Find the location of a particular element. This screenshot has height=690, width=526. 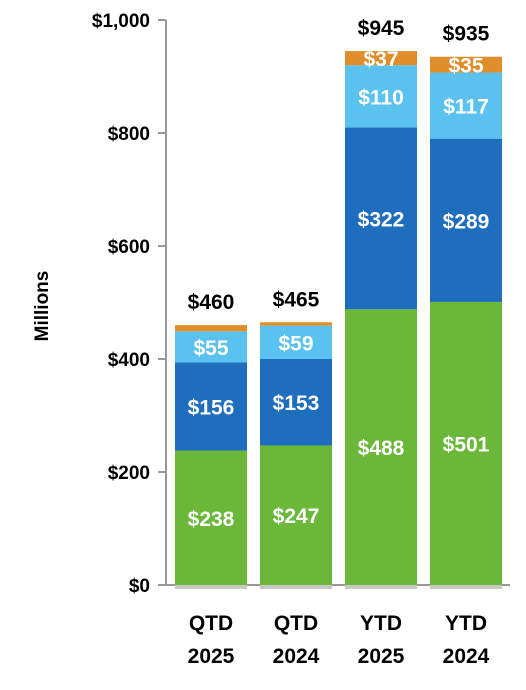

y-axis-label: Millions is located at coordinates (42, 306).